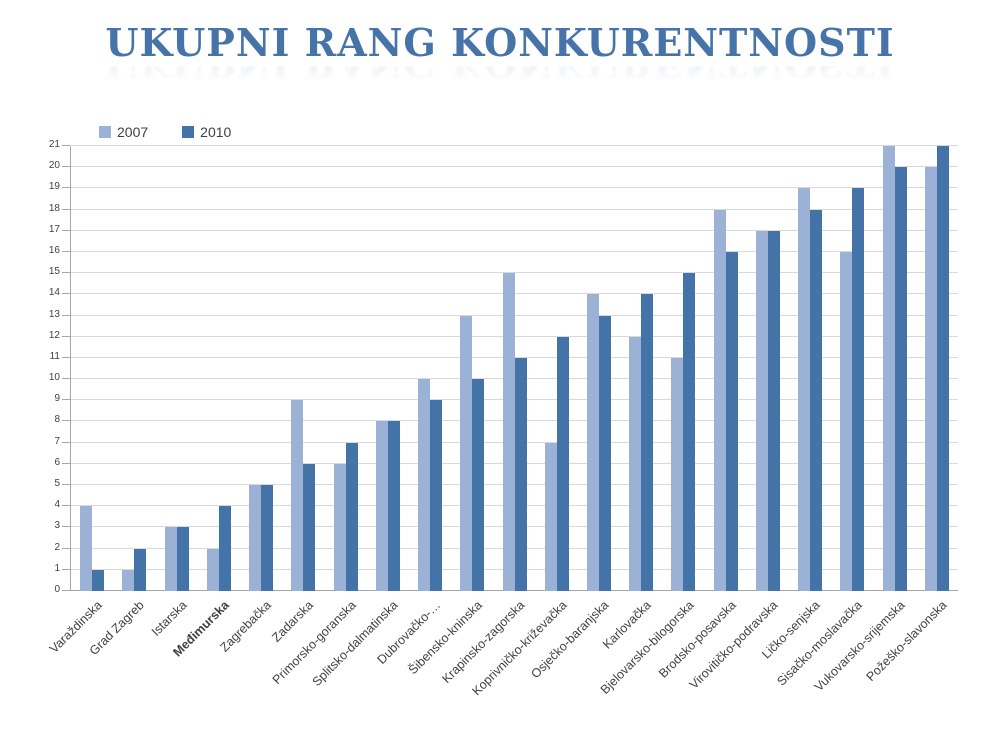 This screenshot has width=1000, height=750. Describe the element at coordinates (57, 526) in the screenshot. I see `y-tick-label: 3` at that location.